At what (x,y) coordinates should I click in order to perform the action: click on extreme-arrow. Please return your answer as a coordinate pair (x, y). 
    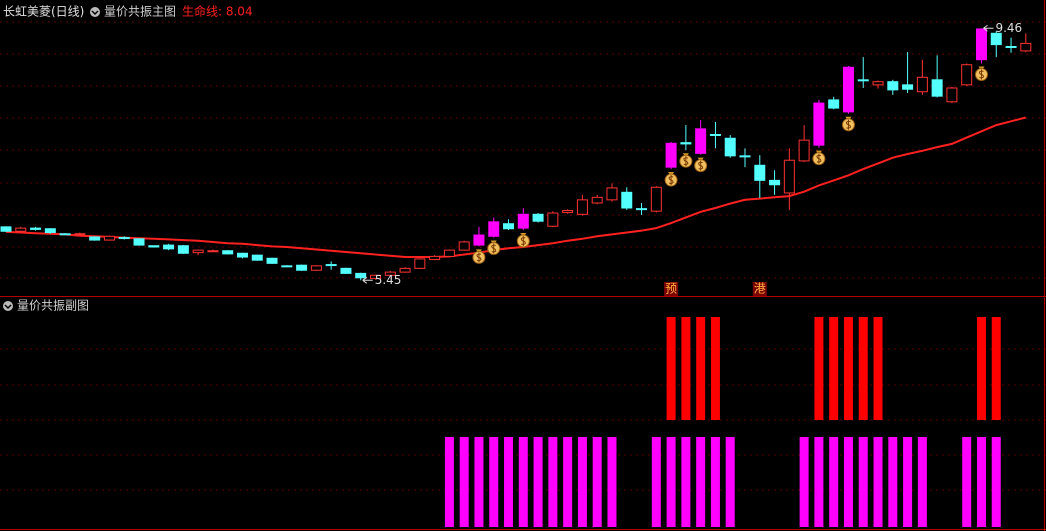
    Looking at the image, I should click on (367, 280).